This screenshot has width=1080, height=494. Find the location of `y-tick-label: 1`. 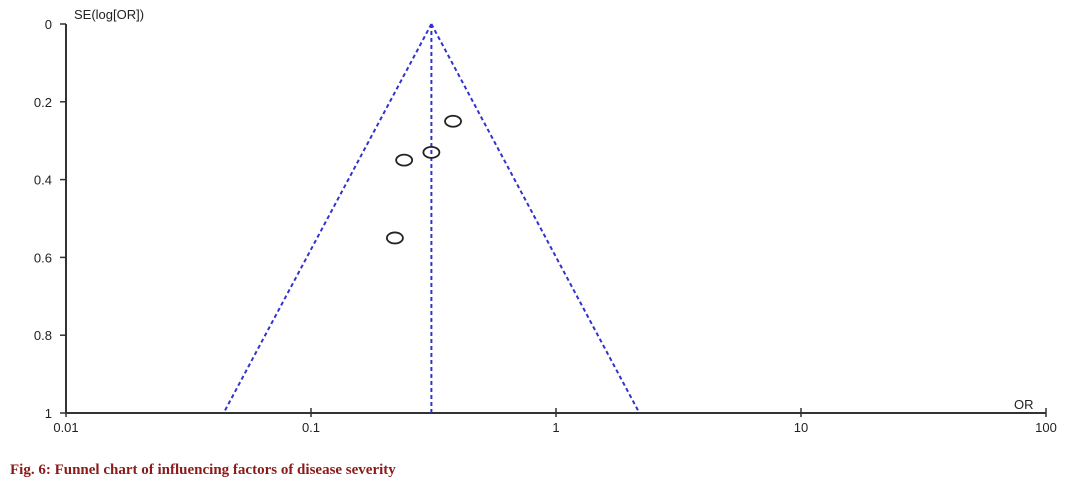

y-tick-label: 1 is located at coordinates (48, 413).